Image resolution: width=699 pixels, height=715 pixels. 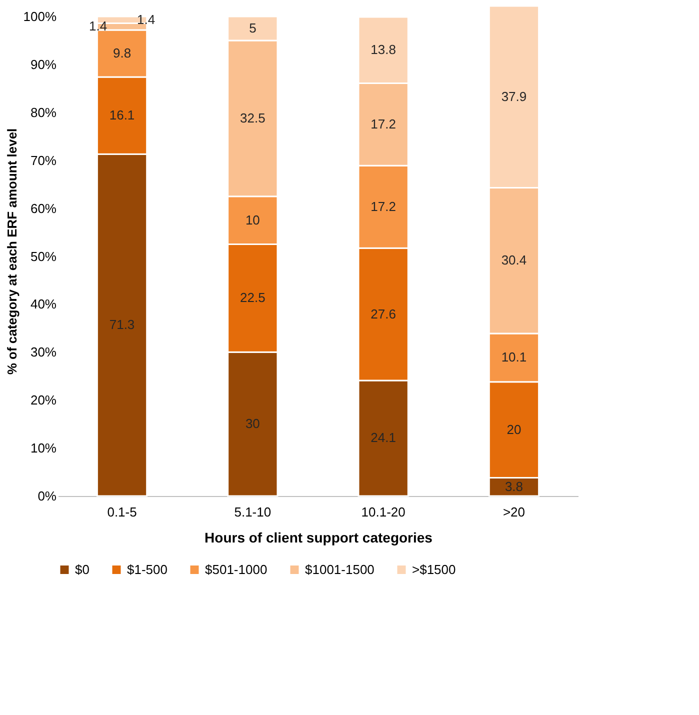 What do you see at coordinates (43, 448) in the screenshot?
I see `y-tick-label: 10%` at bounding box center [43, 448].